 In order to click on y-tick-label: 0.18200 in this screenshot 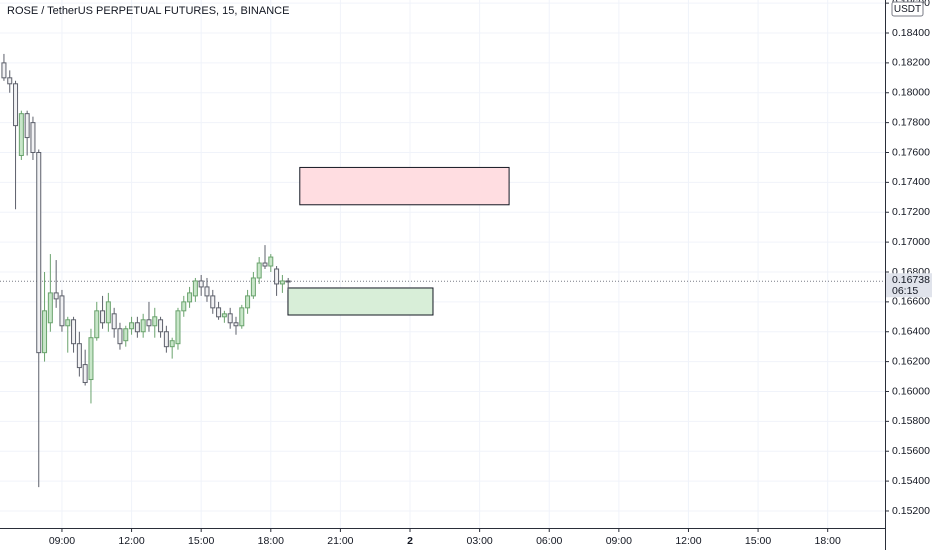, I will do `click(911, 63)`.